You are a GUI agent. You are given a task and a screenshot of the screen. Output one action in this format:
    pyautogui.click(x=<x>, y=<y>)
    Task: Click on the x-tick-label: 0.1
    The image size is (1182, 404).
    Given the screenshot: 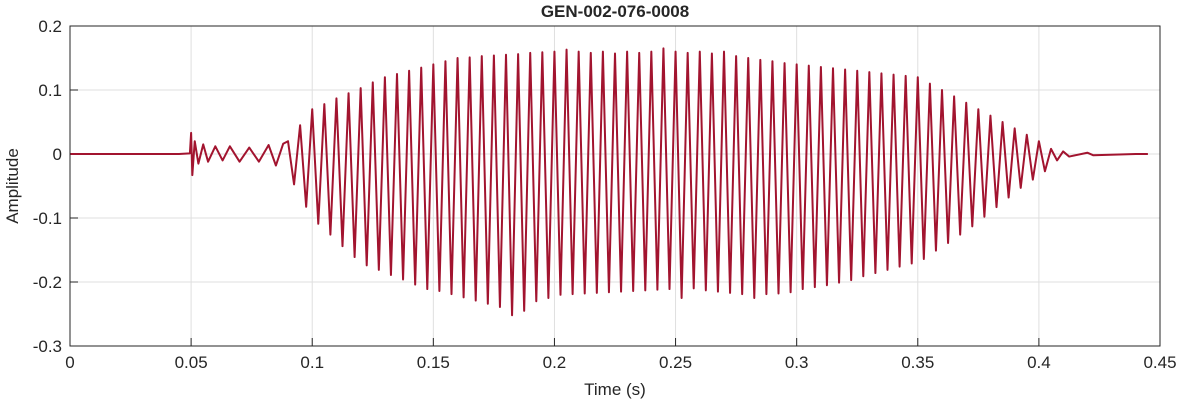 What is the action you would take?
    pyautogui.click(x=312, y=362)
    